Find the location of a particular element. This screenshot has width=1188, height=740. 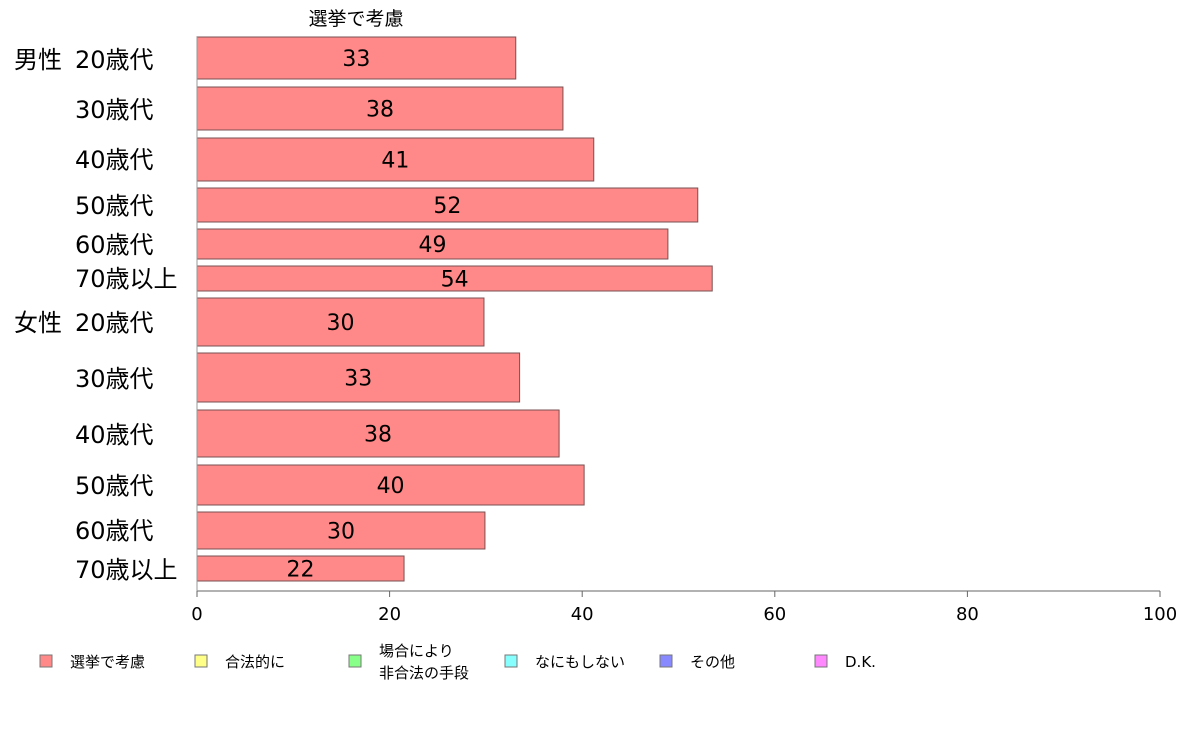

group-label: 女性 is located at coordinates (38, 323).